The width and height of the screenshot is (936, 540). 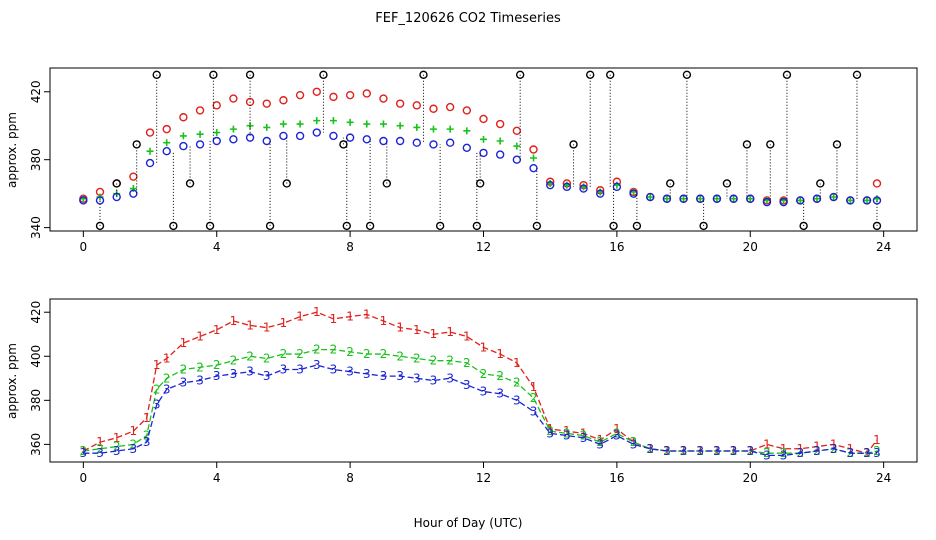 What do you see at coordinates (36, 356) in the screenshot?
I see `y-tick-label: 400` at bounding box center [36, 356].